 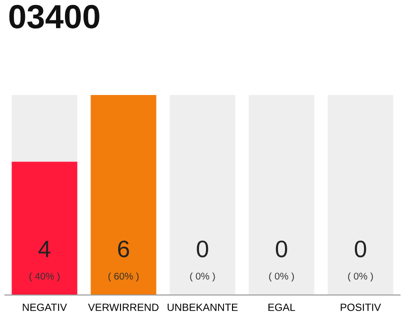 I want to click on x-tick-label: EGAL, so click(x=282, y=307).